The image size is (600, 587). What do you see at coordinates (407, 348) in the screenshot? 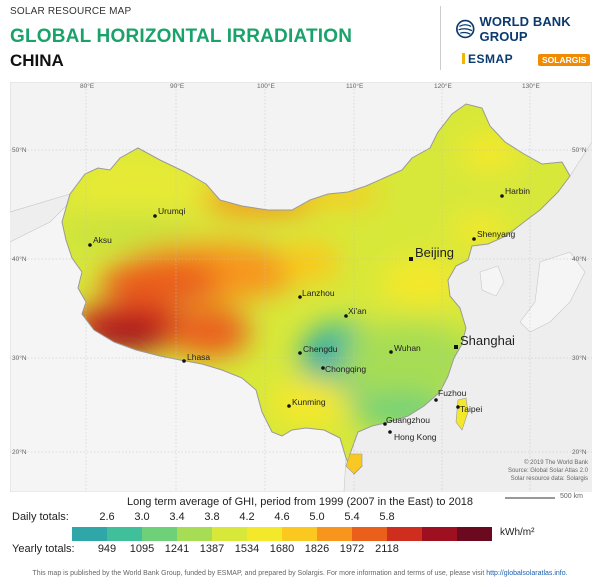
I see `city-label-wuhan: Wuhan` at bounding box center [407, 348].